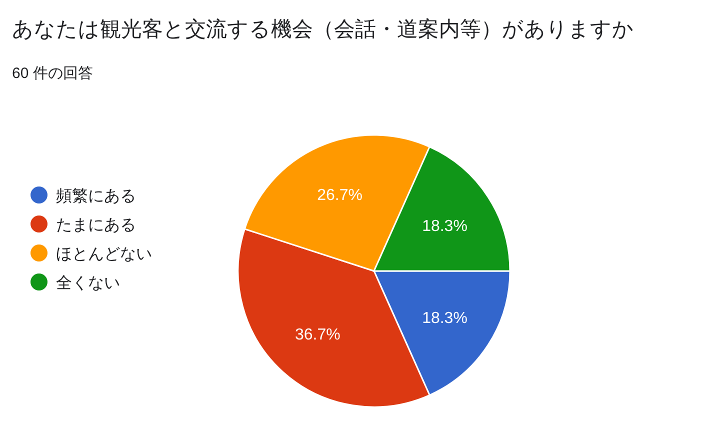 The width and height of the screenshot is (726, 425). Describe the element at coordinates (339, 195) in the screenshot. I see `data-label: 26.7%` at that location.